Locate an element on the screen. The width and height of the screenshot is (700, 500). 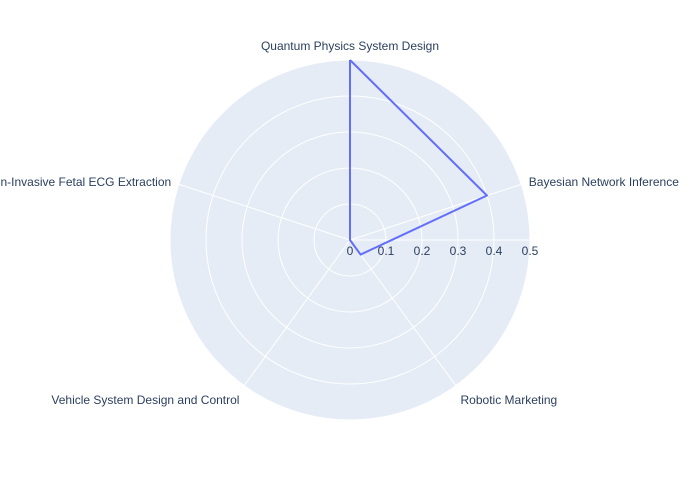
category-label-1: Bayesian Network Inference is located at coordinates (604, 182).